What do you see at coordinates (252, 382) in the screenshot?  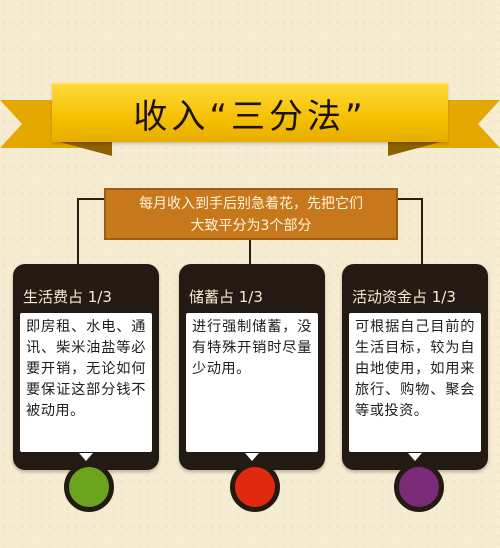 I see `card-body: 进行强制储蓄，没有特殊开销时尽量少动用。` at bounding box center [252, 382].